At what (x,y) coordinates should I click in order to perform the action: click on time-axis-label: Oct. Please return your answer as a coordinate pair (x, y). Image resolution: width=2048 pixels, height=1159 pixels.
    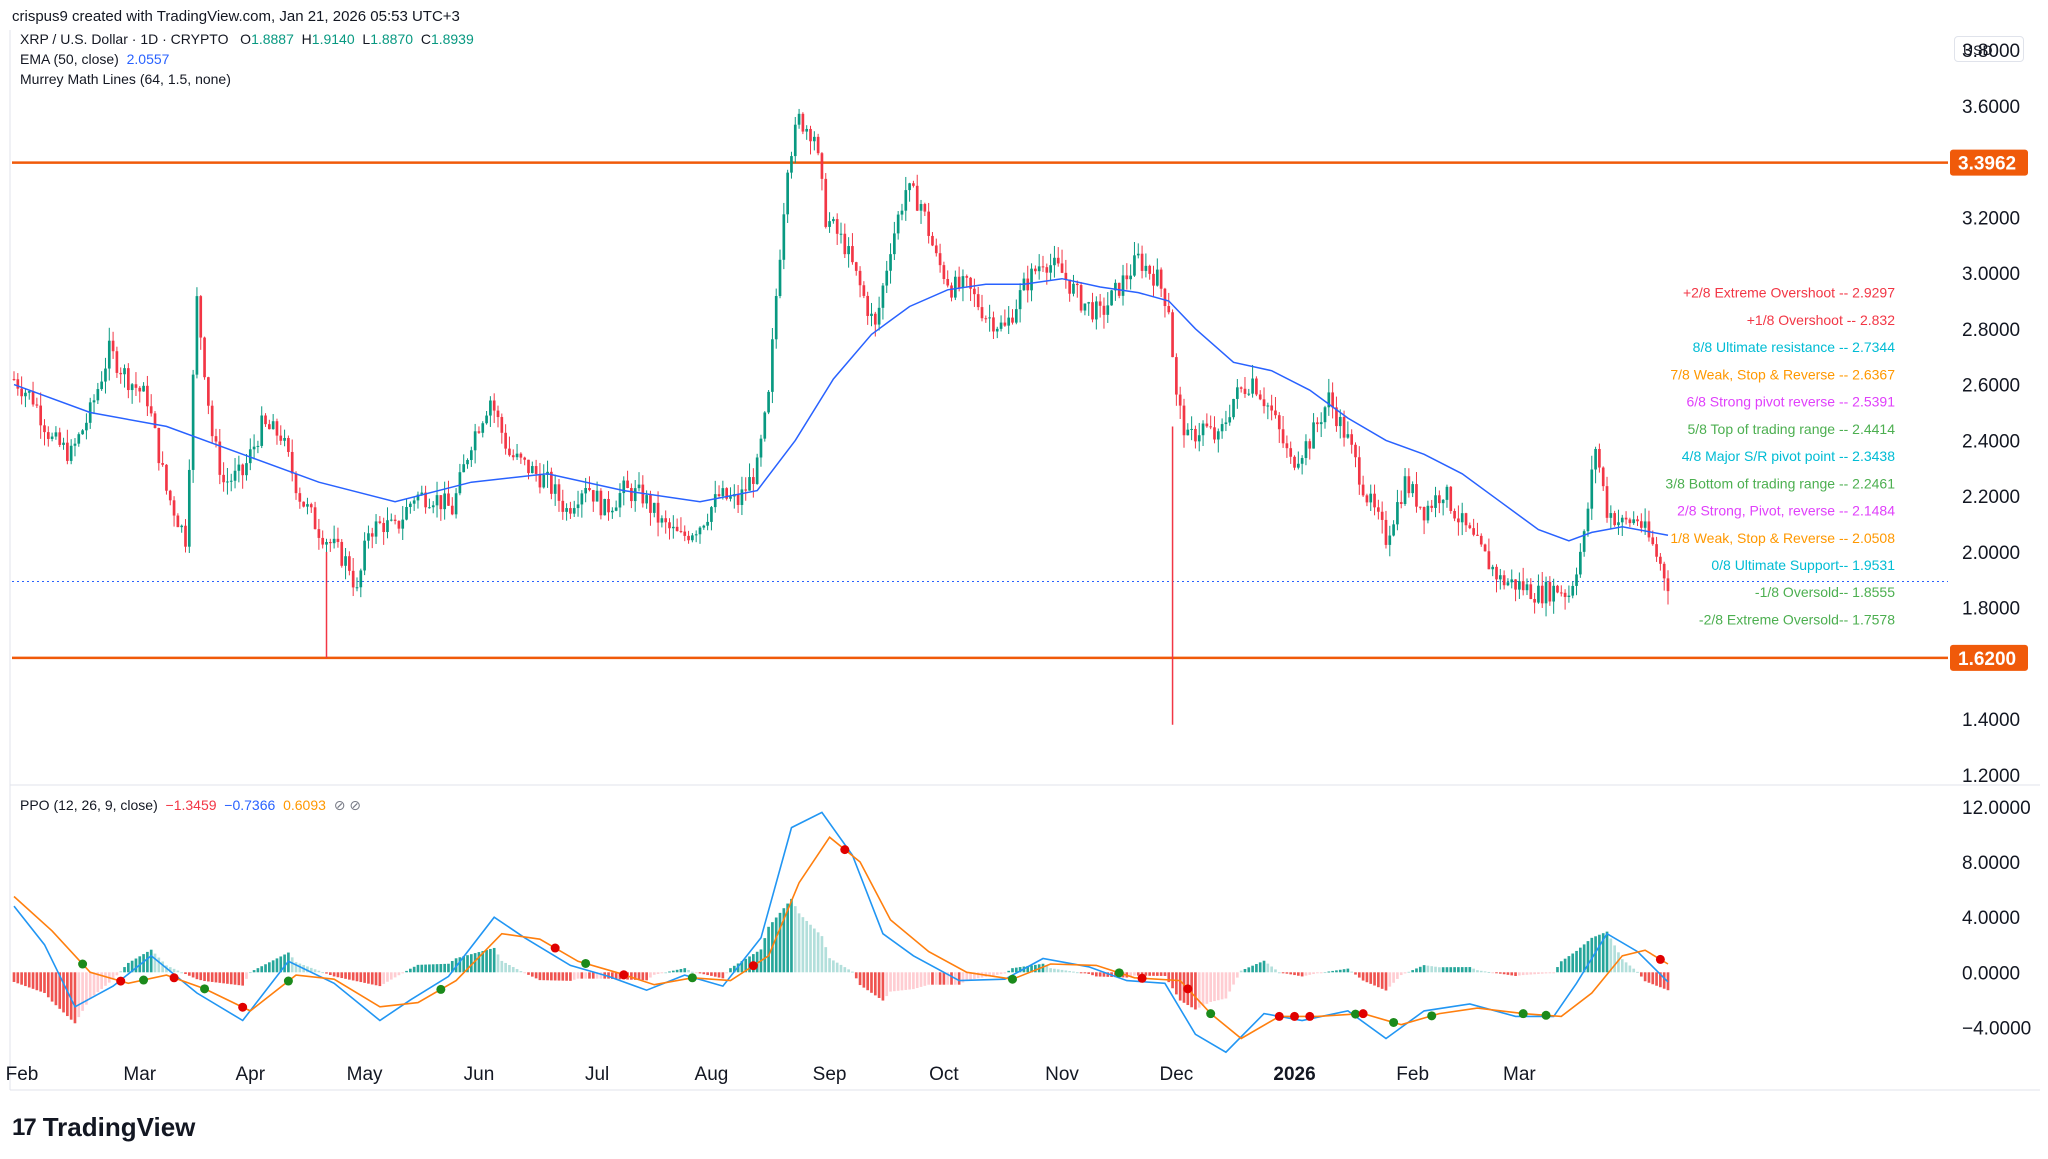
    Looking at the image, I should click on (944, 1074).